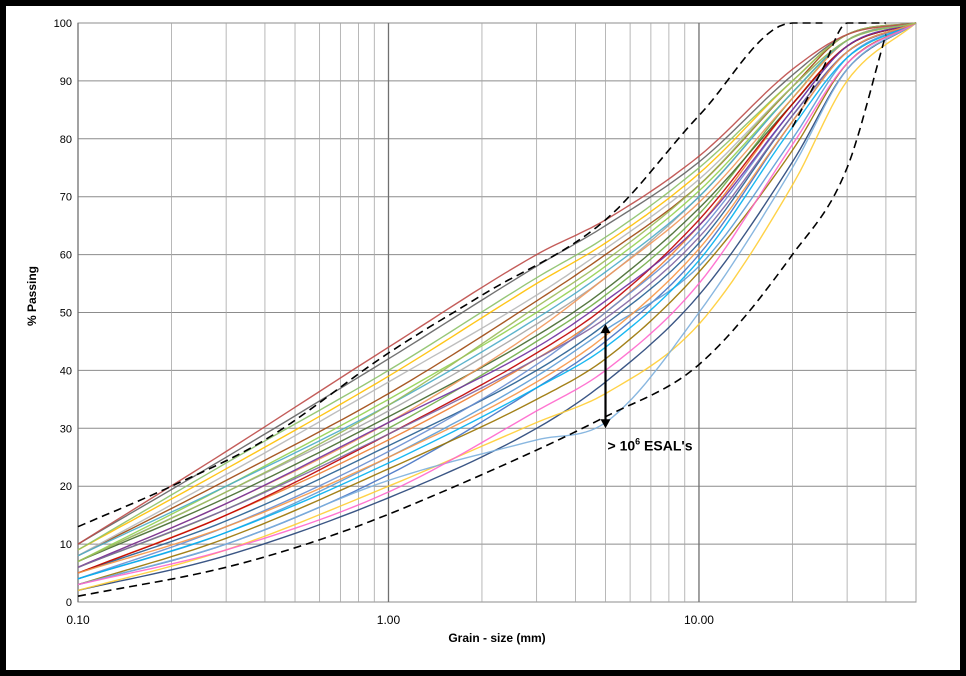 The image size is (966, 676). I want to click on esal-annotation-superscript: 6, so click(637, 441).